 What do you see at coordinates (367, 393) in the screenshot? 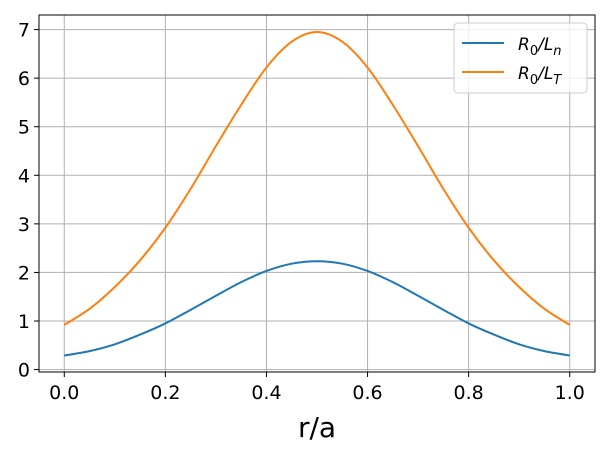
I see `x-tick-label: 0.6` at bounding box center [367, 393].